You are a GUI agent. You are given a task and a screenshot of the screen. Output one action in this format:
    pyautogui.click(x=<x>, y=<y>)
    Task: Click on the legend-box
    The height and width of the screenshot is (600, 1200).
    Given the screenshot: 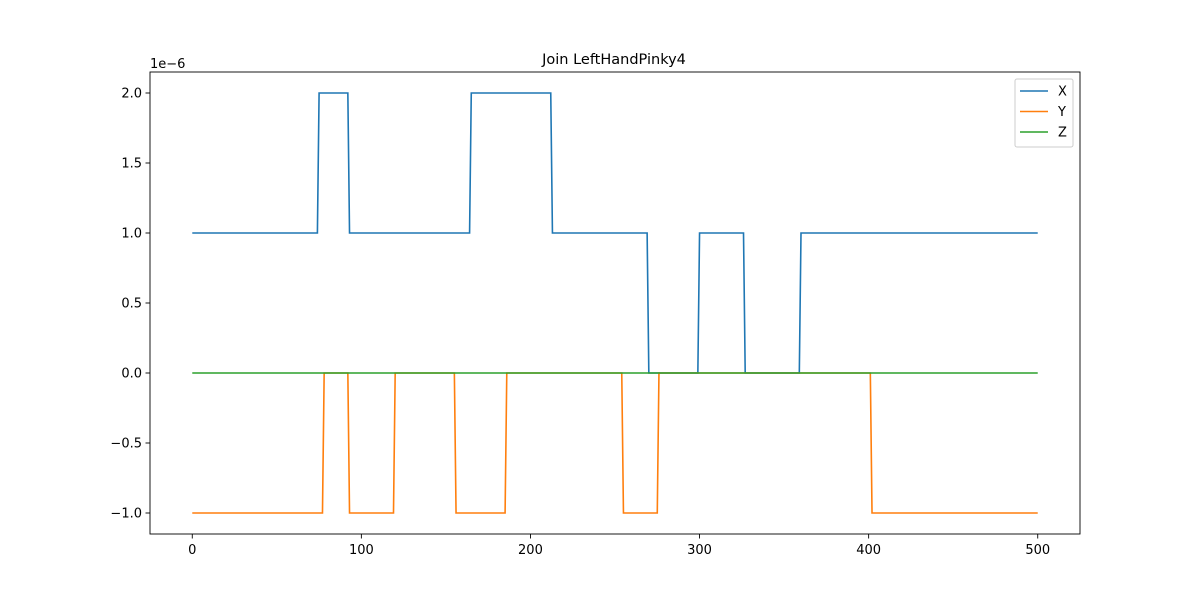 What is the action you would take?
    pyautogui.click(x=1044, y=113)
    